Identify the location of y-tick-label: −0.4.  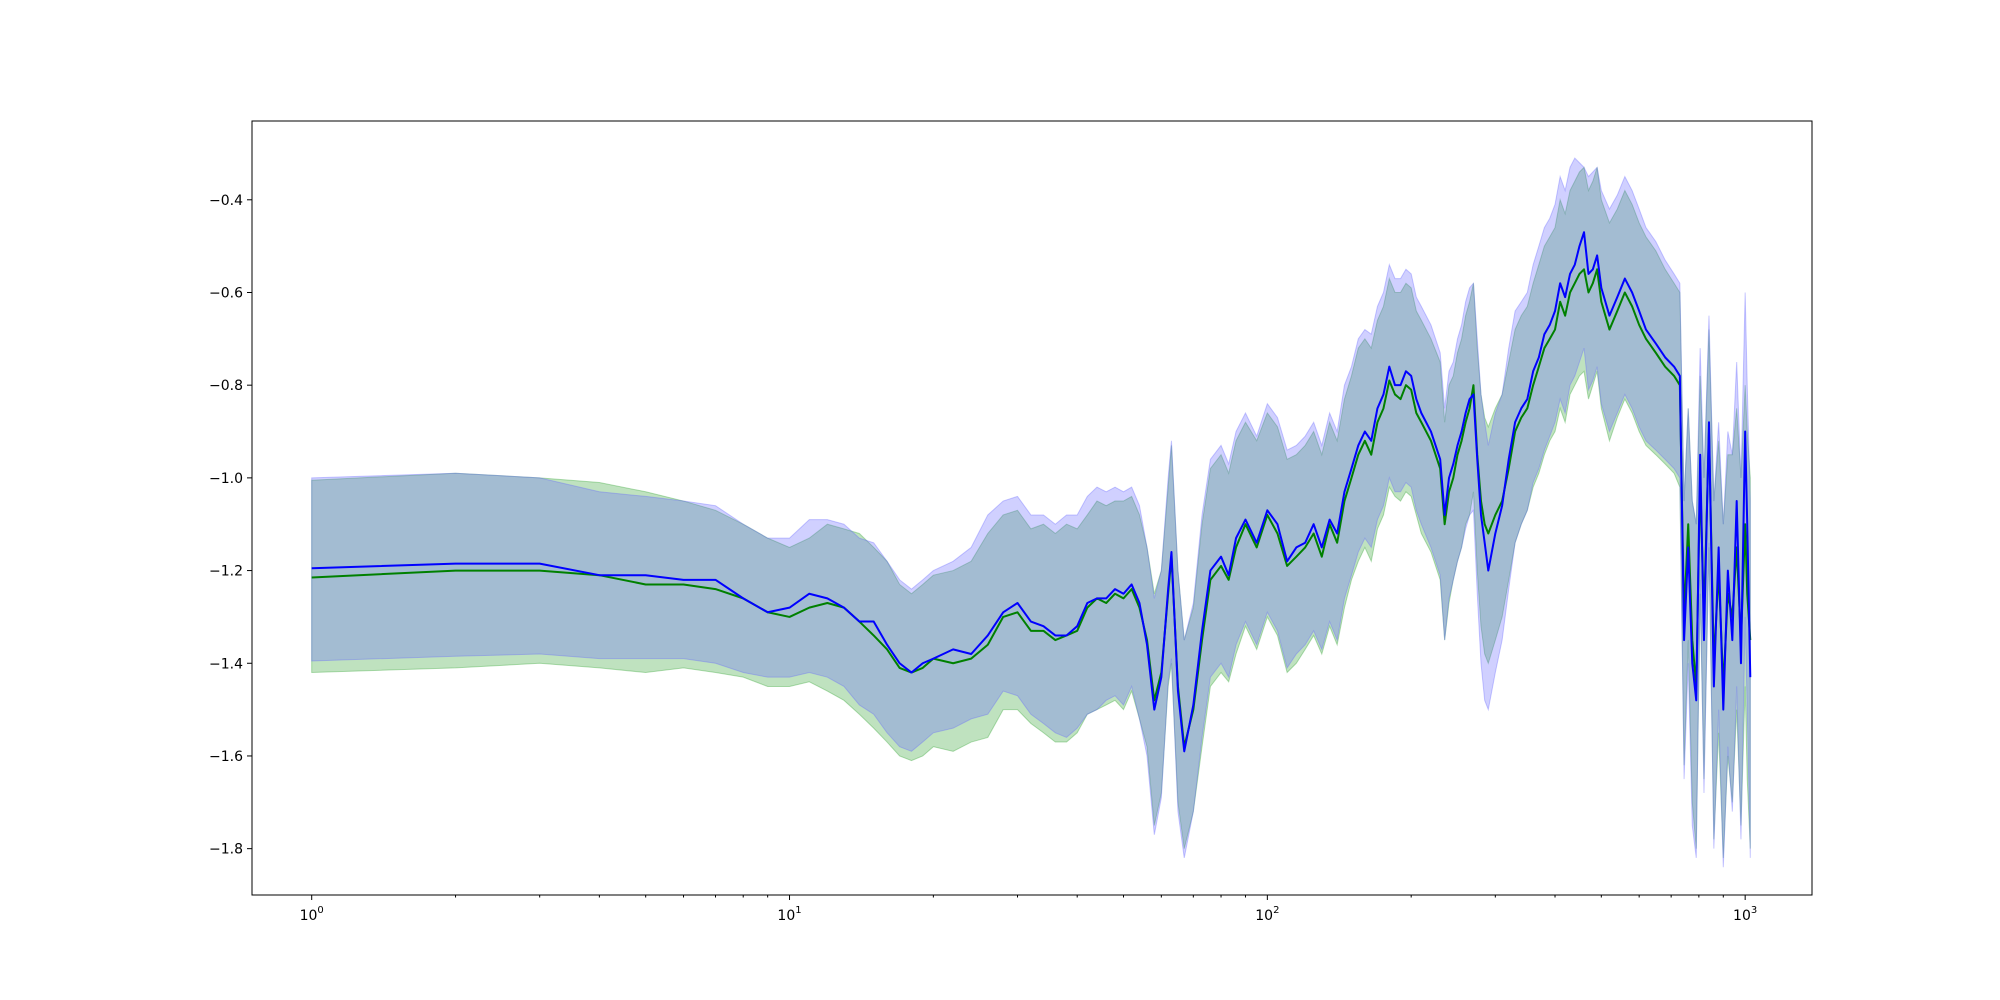
(226, 201).